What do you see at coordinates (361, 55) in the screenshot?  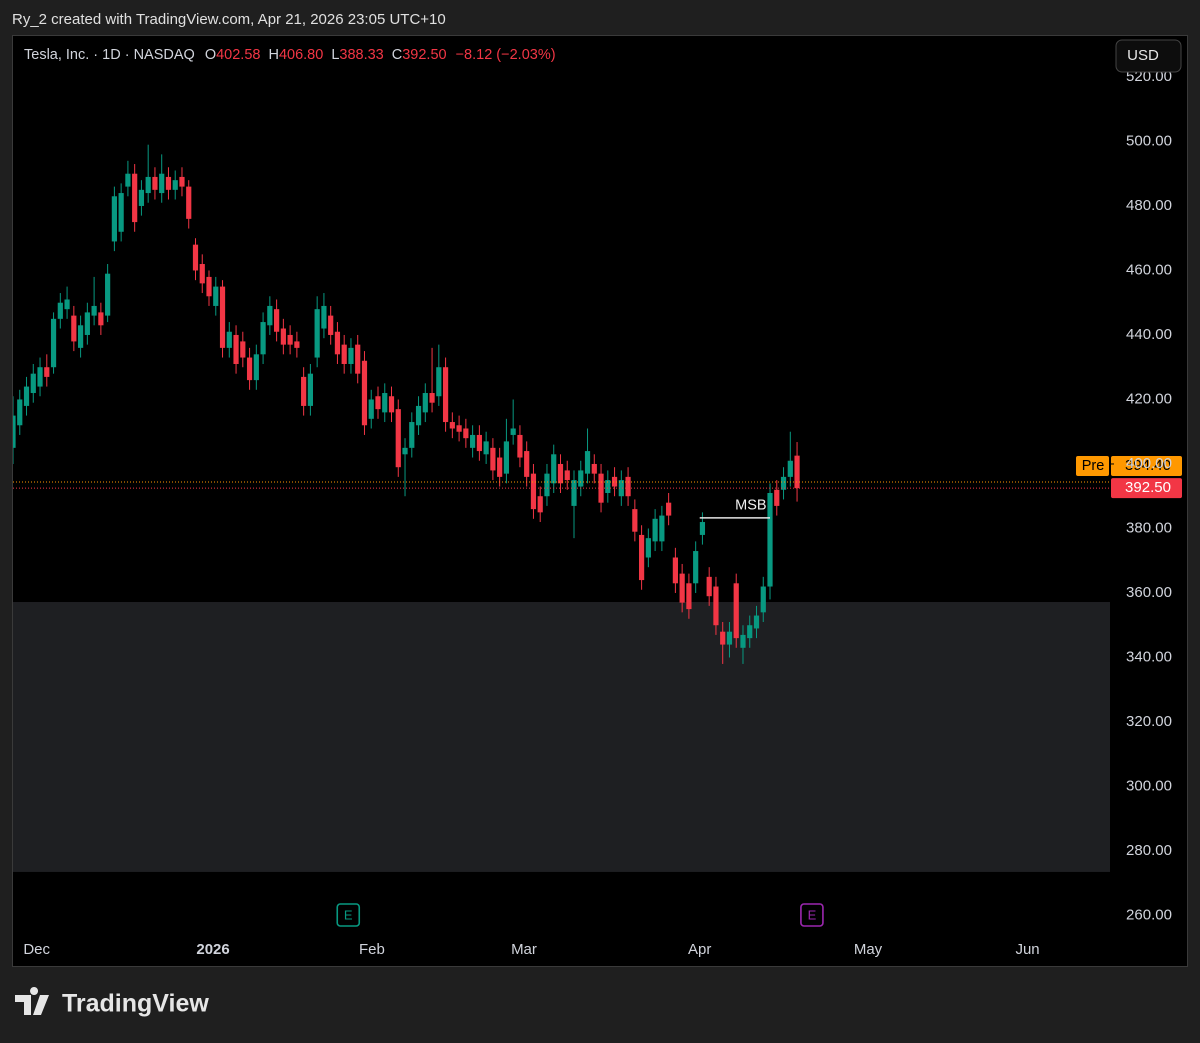 I see `legend-value: 388.33` at bounding box center [361, 55].